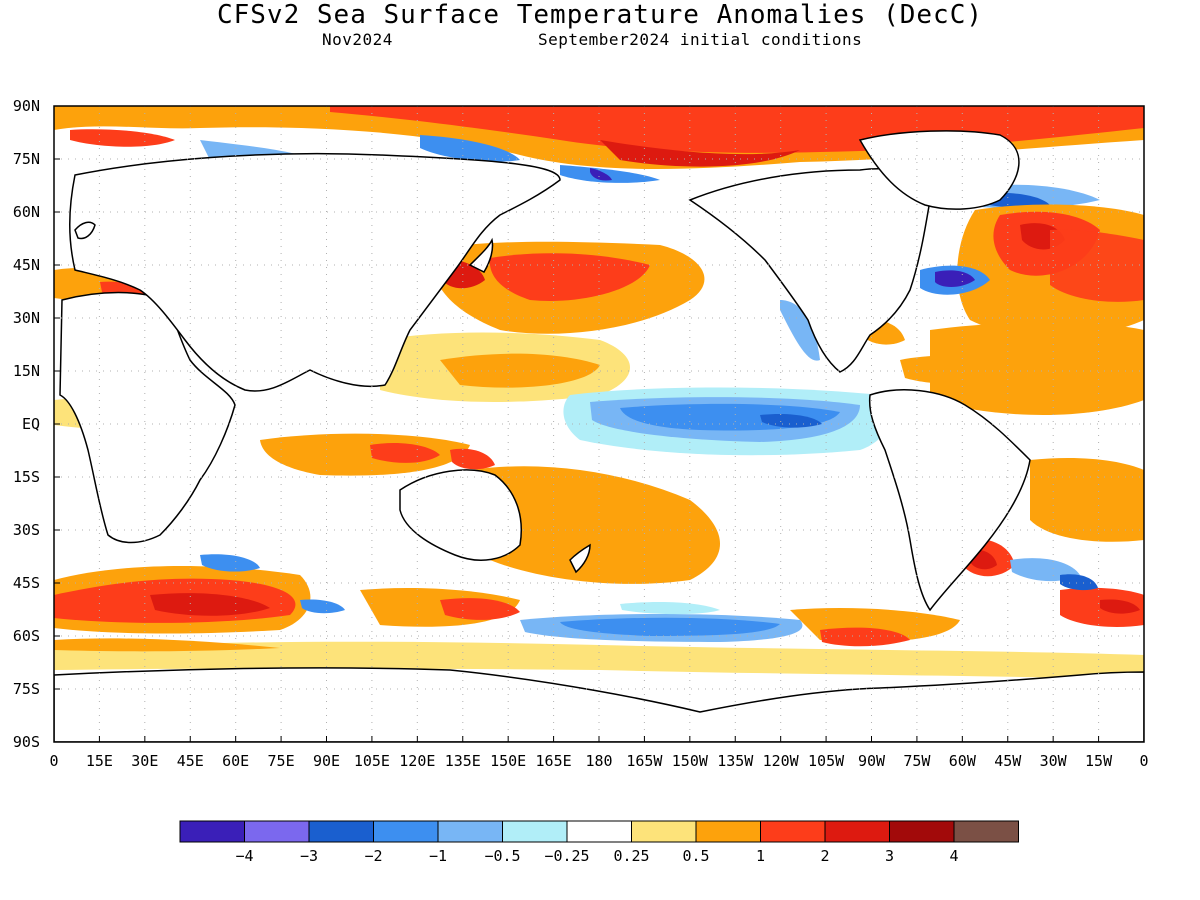 The height and width of the screenshot is (900, 1200). Describe the element at coordinates (190, 761) in the screenshot. I see `lon-label: 45E` at that location.